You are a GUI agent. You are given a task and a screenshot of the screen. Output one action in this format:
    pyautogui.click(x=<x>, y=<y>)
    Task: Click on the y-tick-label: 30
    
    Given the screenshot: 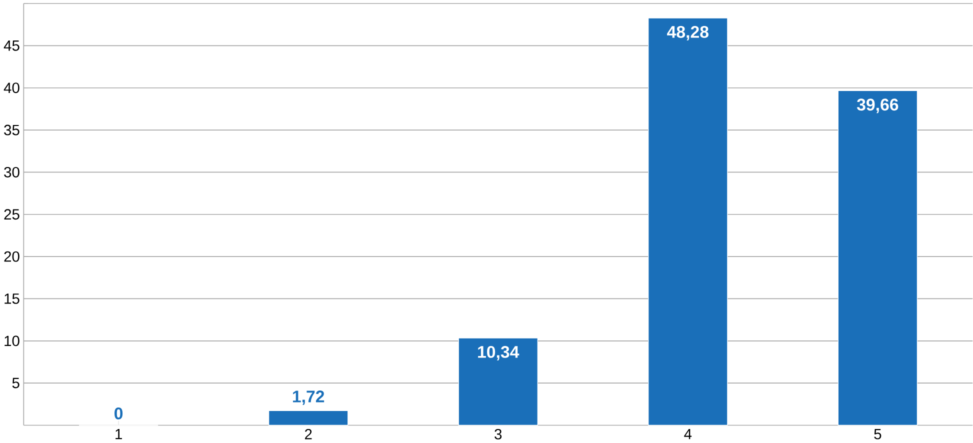 What is the action you would take?
    pyautogui.click(x=12, y=172)
    